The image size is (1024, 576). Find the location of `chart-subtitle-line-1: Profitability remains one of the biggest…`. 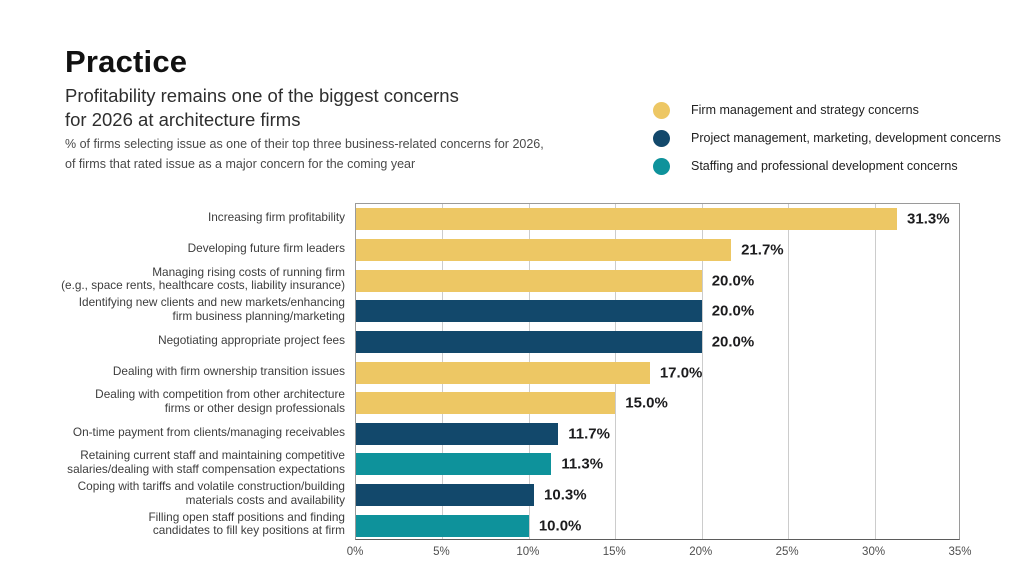

chart-subtitle-line-1: Profitability remains one of the biggest… is located at coordinates (262, 95).